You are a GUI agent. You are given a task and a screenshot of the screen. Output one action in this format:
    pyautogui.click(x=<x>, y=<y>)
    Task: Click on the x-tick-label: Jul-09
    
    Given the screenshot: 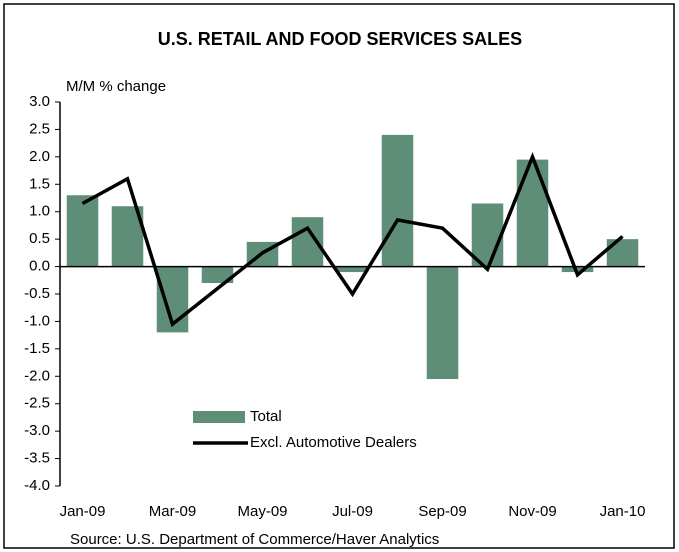 What is the action you would take?
    pyautogui.click(x=352, y=511)
    